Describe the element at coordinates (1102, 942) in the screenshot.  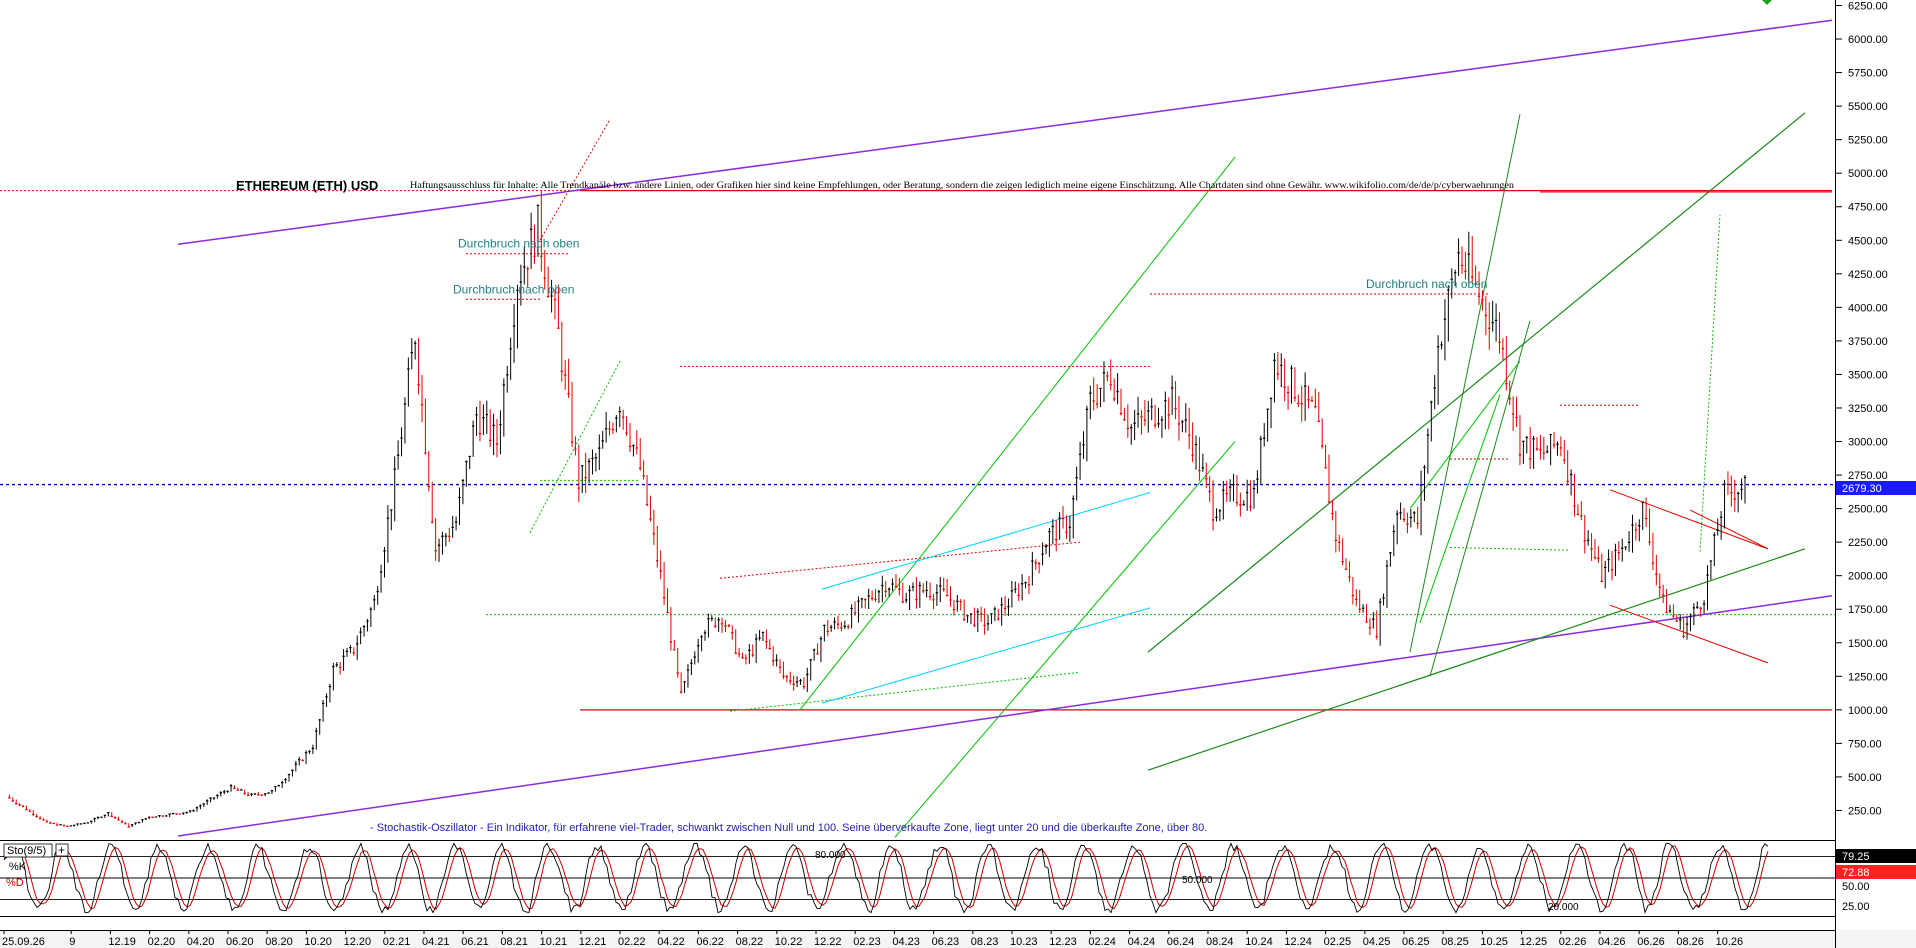
I see `x-tick-label: 02.24` at that location.